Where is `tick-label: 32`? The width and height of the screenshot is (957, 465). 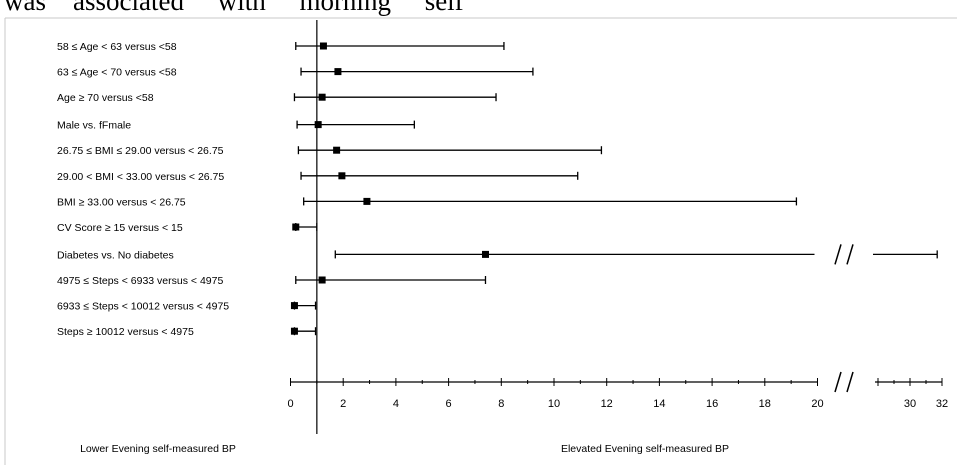 tick-label: 32 is located at coordinates (942, 404).